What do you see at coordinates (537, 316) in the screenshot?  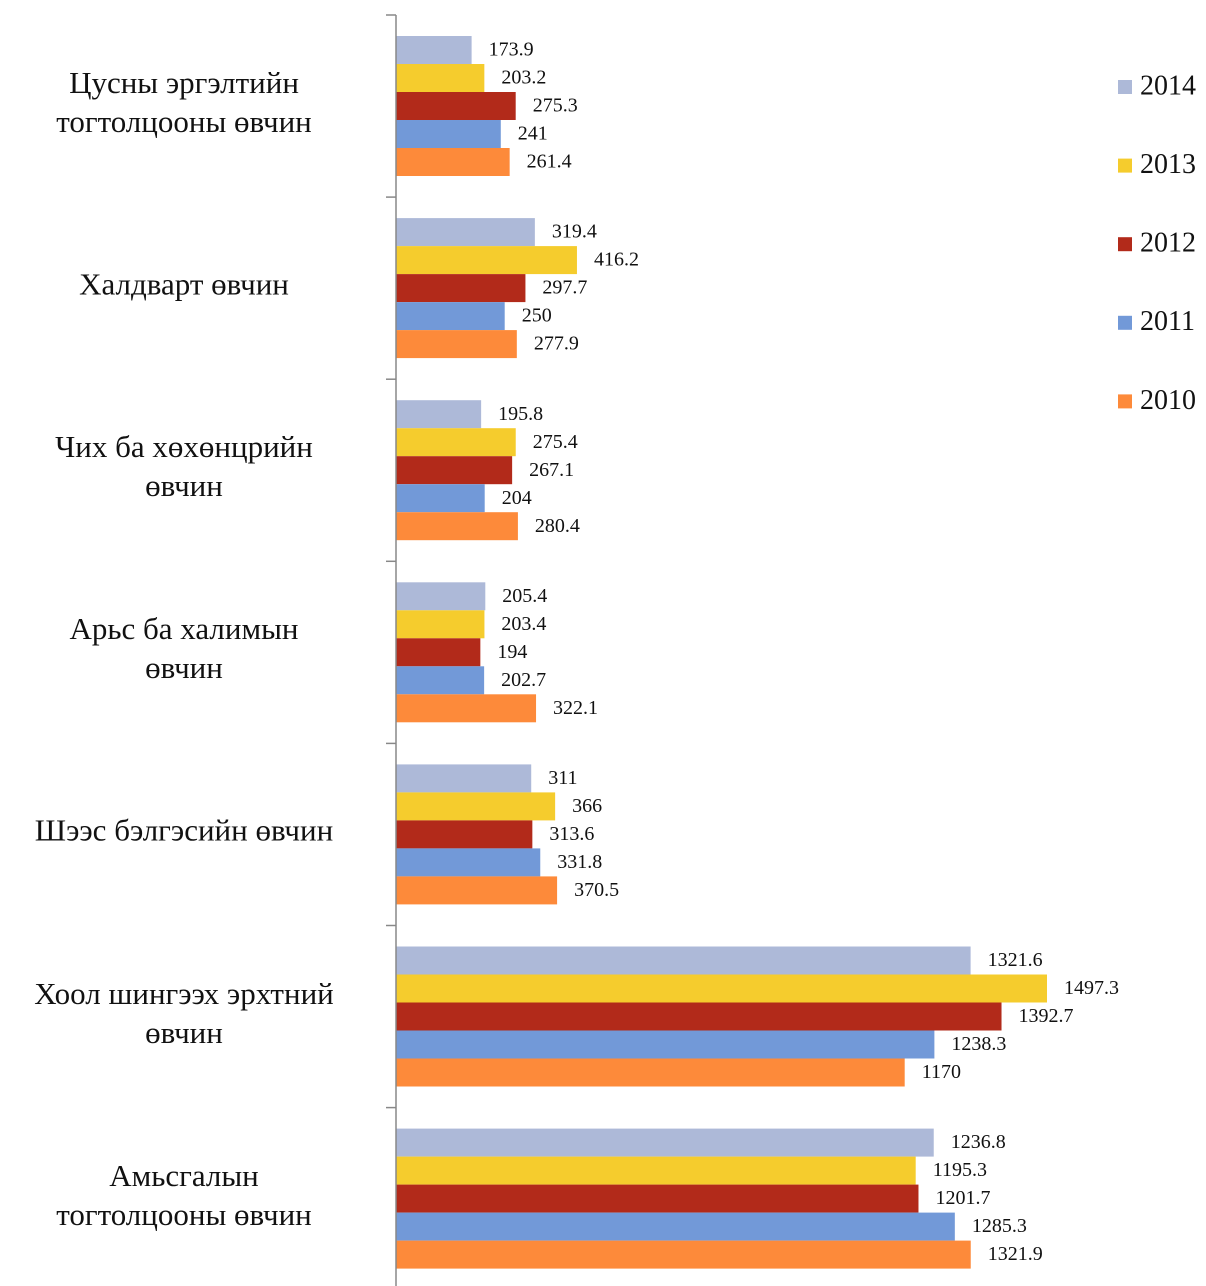 I see `value-label: 250` at bounding box center [537, 316].